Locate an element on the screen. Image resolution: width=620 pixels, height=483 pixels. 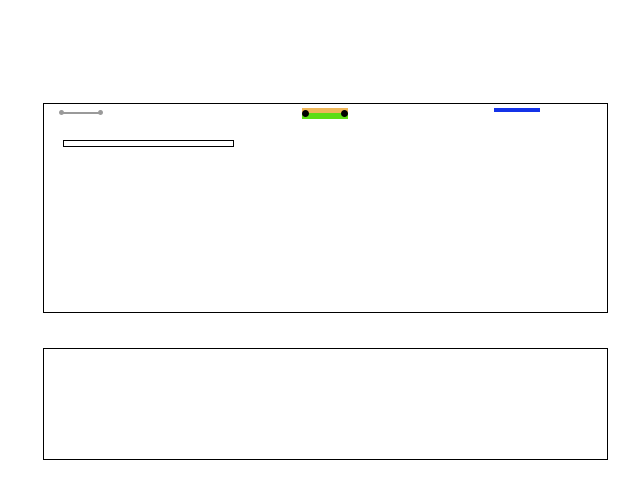
top-chart-legend is located at coordinates (326, 115).